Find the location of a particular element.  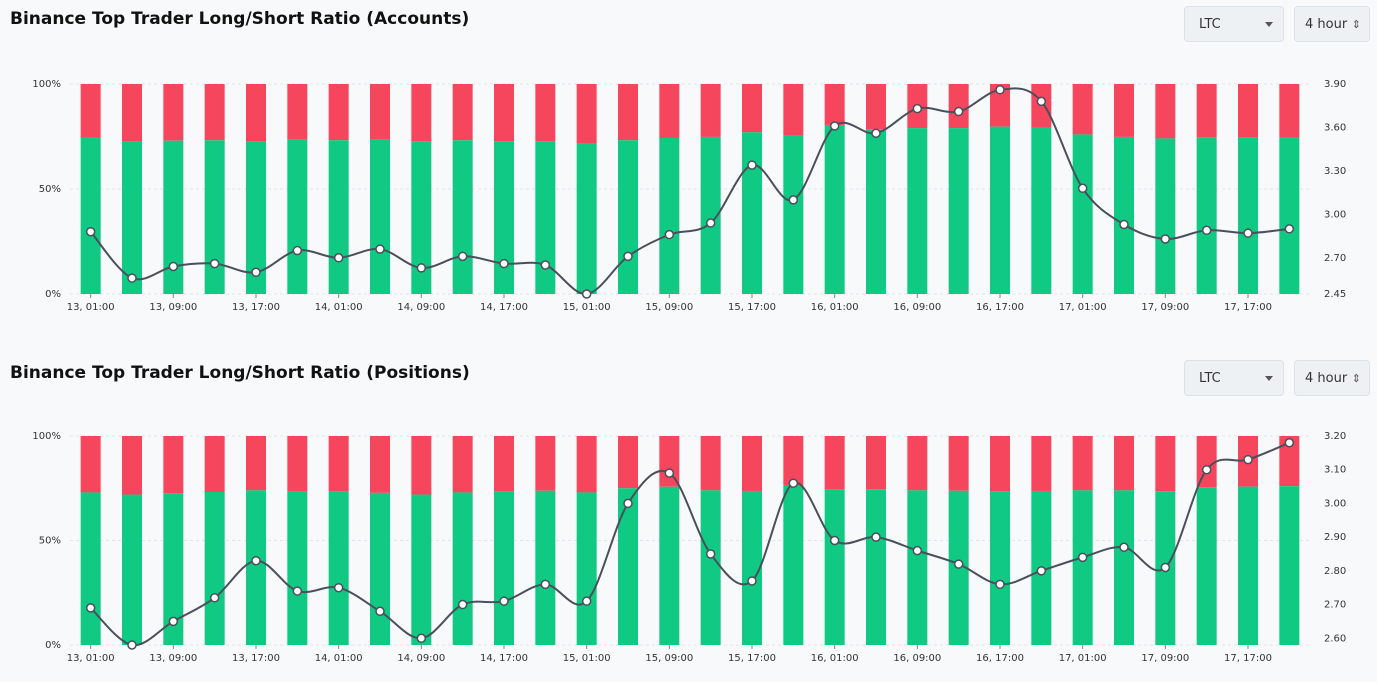

positions-asset-select: LTC is located at coordinates (1234, 378).